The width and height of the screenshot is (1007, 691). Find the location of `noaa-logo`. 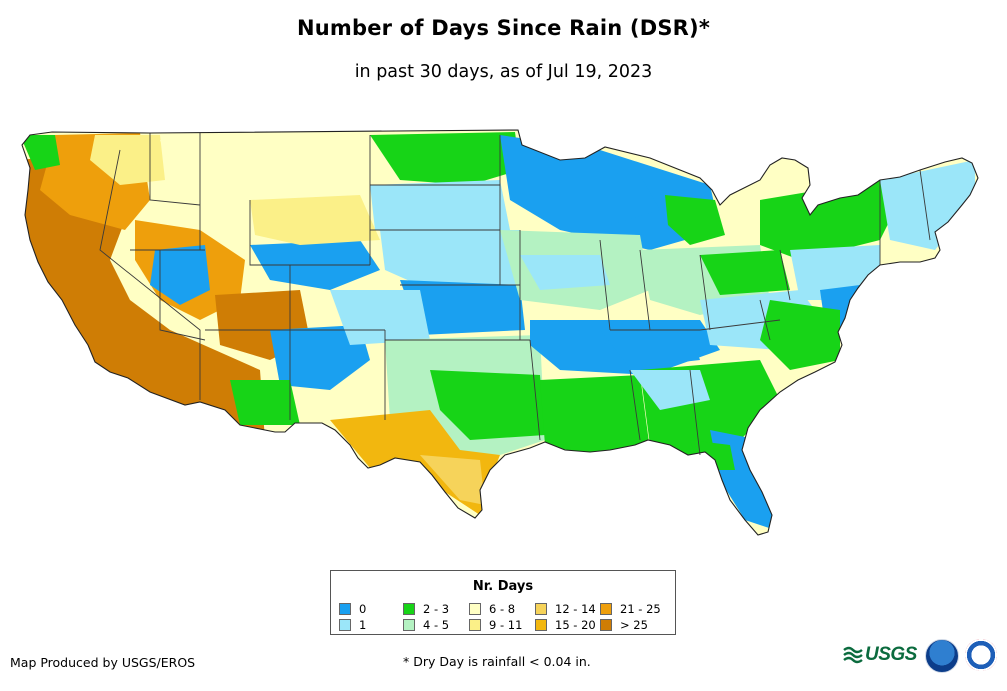

noaa-logo is located at coordinates (942, 656).